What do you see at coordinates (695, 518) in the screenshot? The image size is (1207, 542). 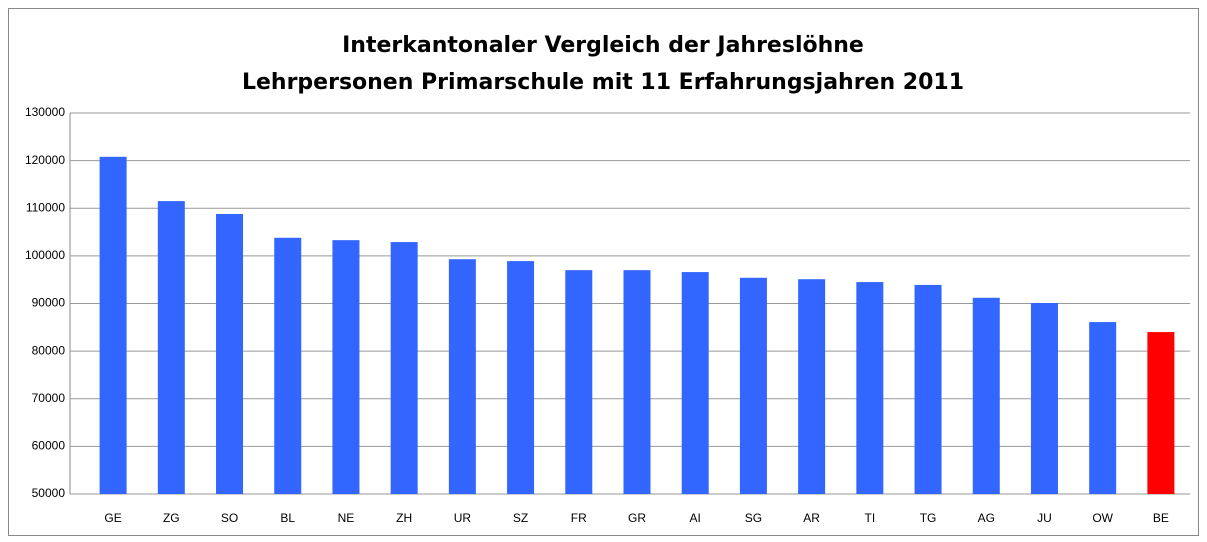 I see `x-tick-label: AI` at bounding box center [695, 518].